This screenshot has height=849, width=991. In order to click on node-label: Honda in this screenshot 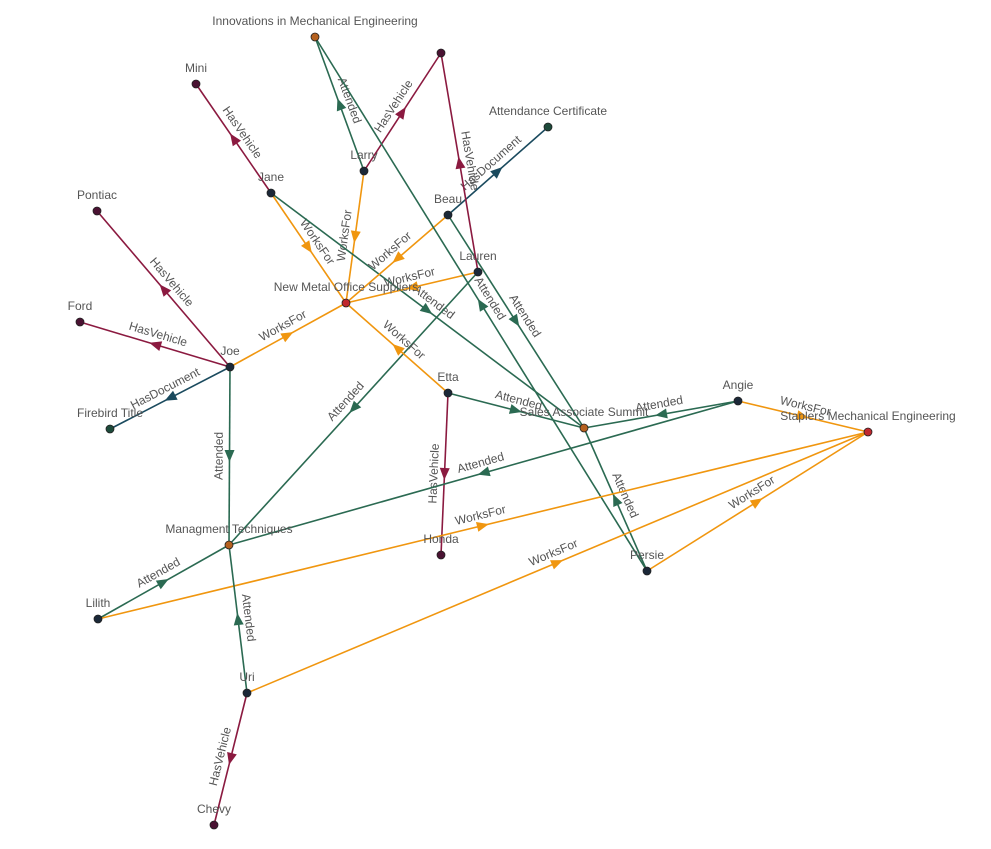, I will do `click(441, 539)`.